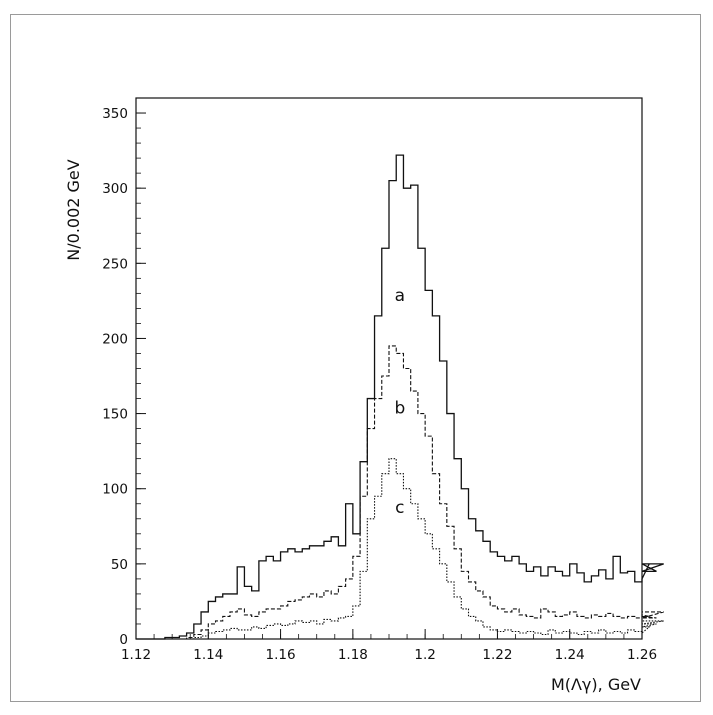 The image size is (713, 715). I want to click on y-tick-label: 200, so click(115, 339).